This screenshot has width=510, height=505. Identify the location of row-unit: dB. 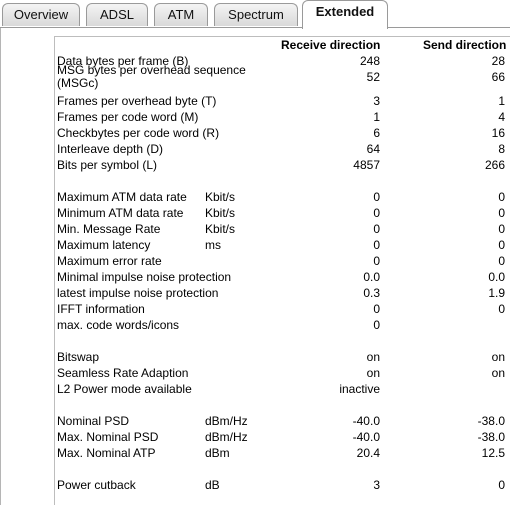
(212, 485).